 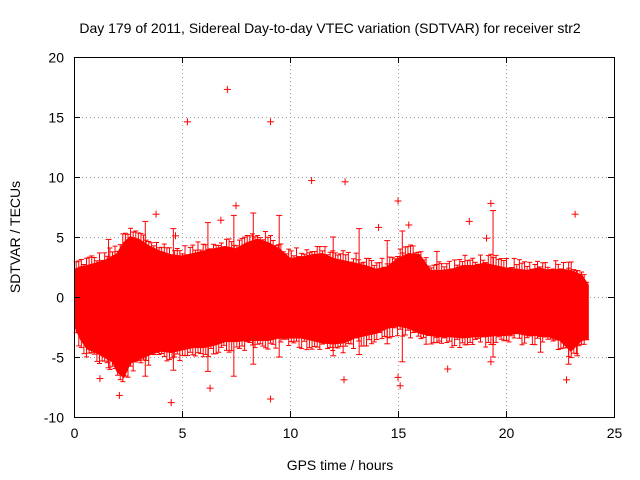 I want to click on y-tick-label: 20, so click(x=56, y=58).